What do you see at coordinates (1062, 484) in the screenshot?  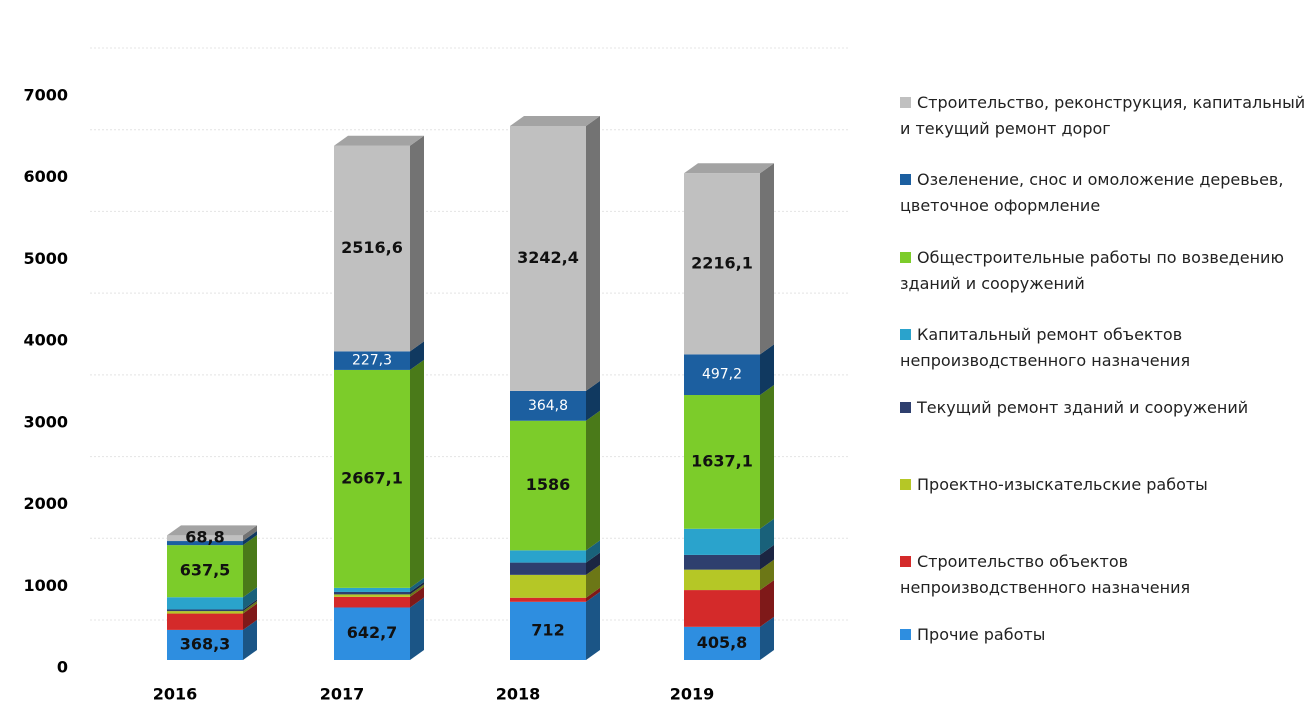 I see `legend-label: Проектно-изыскательские работы` at bounding box center [1062, 484].